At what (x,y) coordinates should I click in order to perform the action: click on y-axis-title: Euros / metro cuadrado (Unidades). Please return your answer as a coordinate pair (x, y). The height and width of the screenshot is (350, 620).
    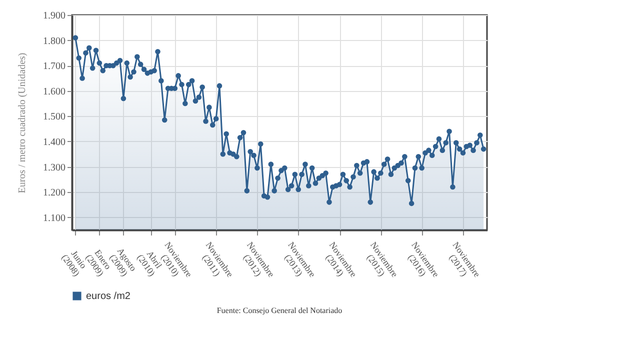
    Looking at the image, I should click on (22, 123).